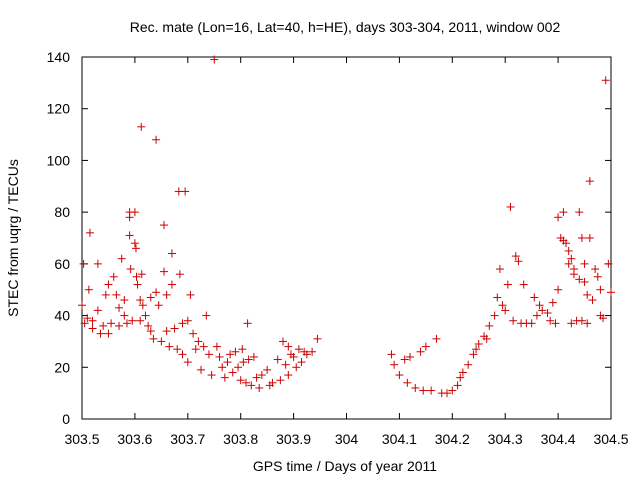 This screenshot has width=640, height=480. What do you see at coordinates (66, 419) in the screenshot?
I see `y-tick-label: 0` at bounding box center [66, 419].